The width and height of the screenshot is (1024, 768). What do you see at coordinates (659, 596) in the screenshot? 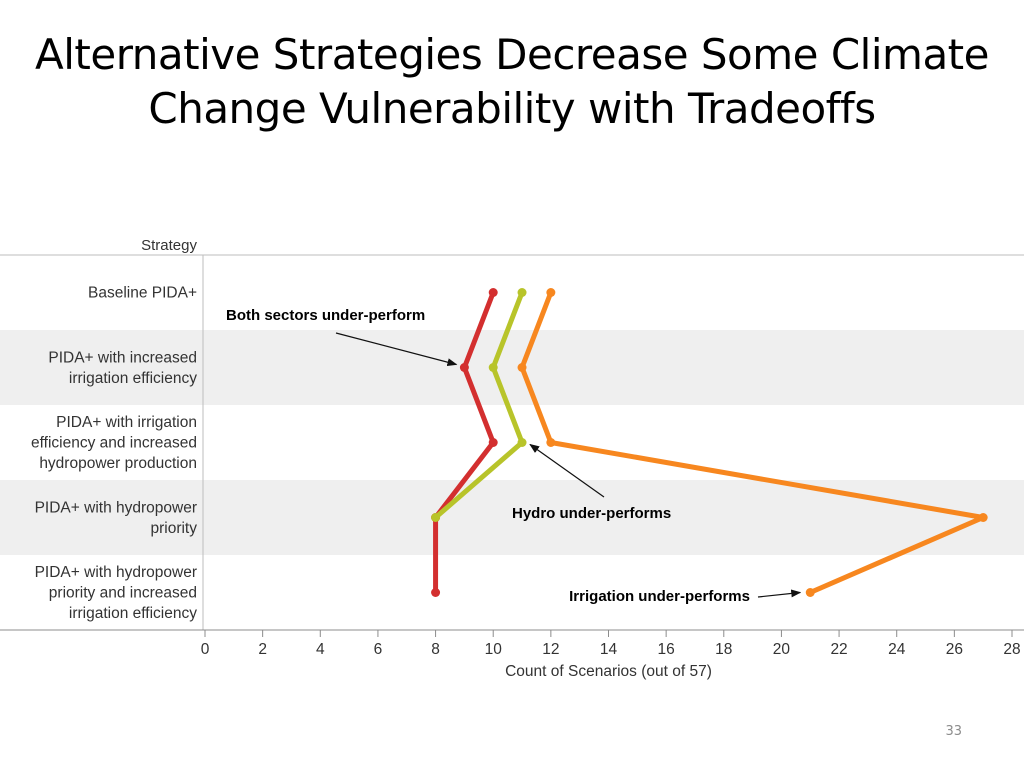
I see `annotation-label: Irrigation under-performs` at bounding box center [659, 596].